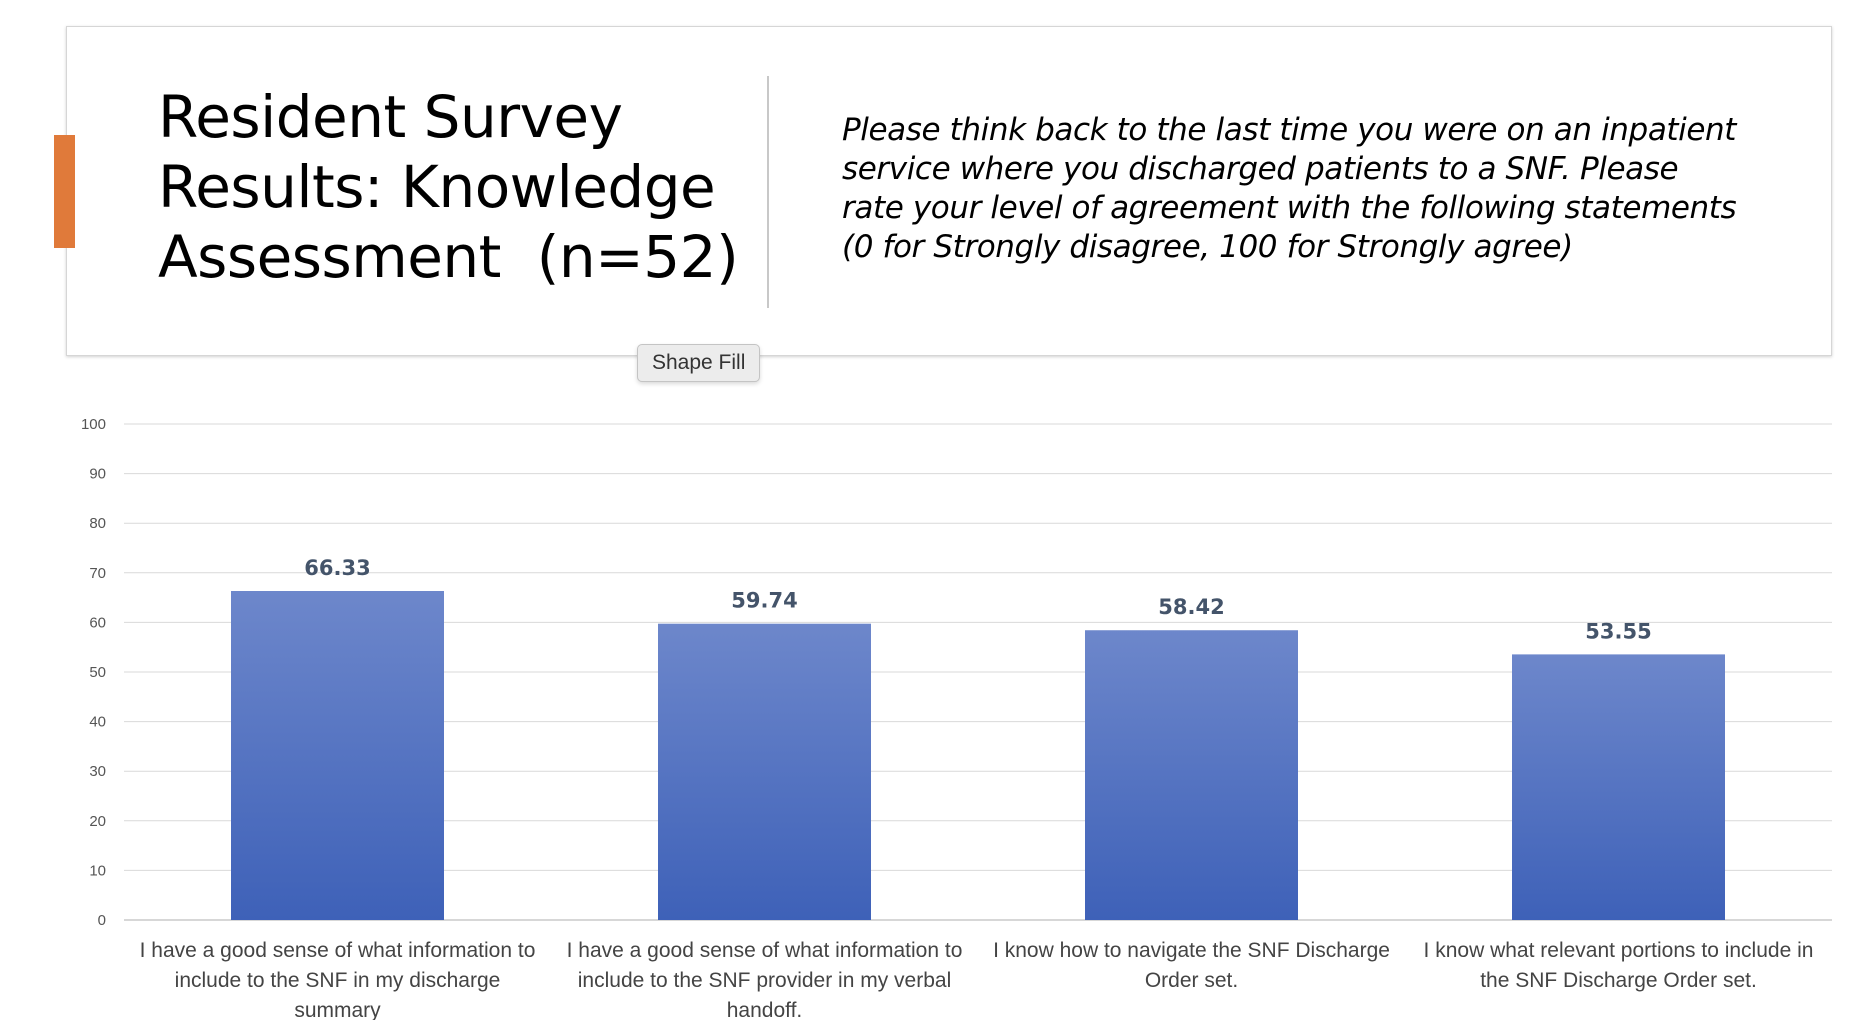 The height and width of the screenshot is (1020, 1862). What do you see at coordinates (97, 821) in the screenshot?
I see `y-tick-label-20: 20` at bounding box center [97, 821].